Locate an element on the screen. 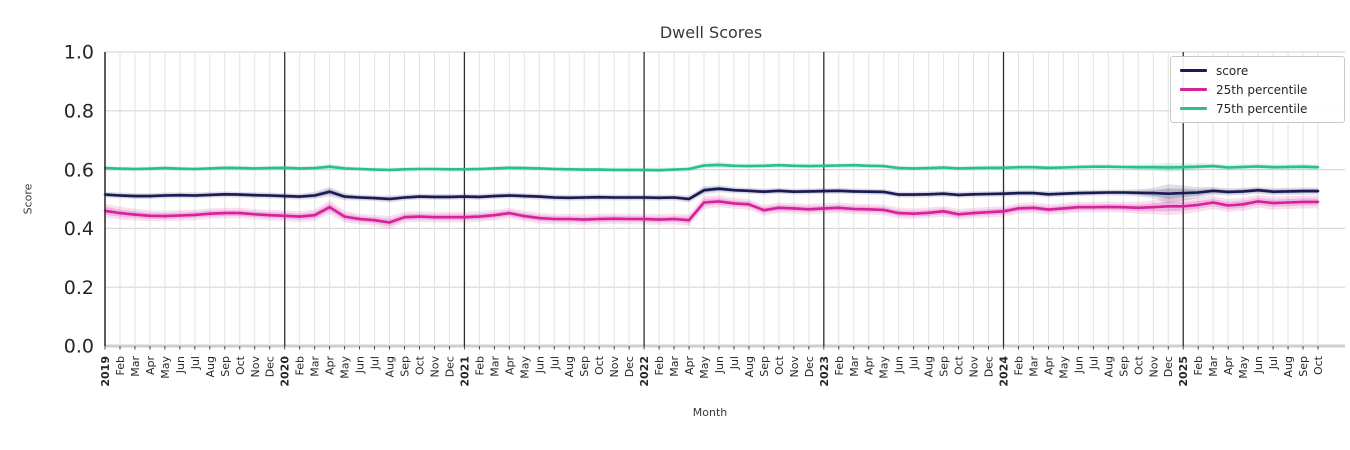  legend-item-25th-percentile: 25th percentile is located at coordinates (1257, 89).